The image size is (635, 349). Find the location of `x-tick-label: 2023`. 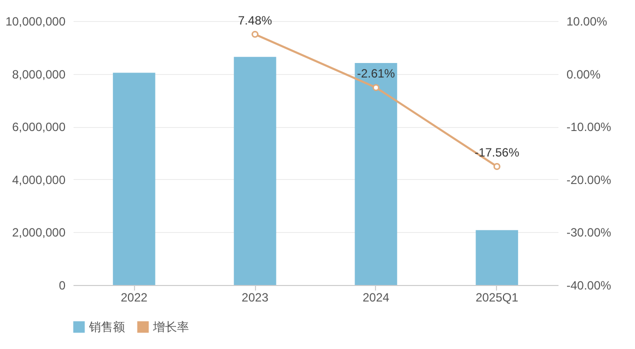

x-tick-label: 2023 is located at coordinates (255, 297).